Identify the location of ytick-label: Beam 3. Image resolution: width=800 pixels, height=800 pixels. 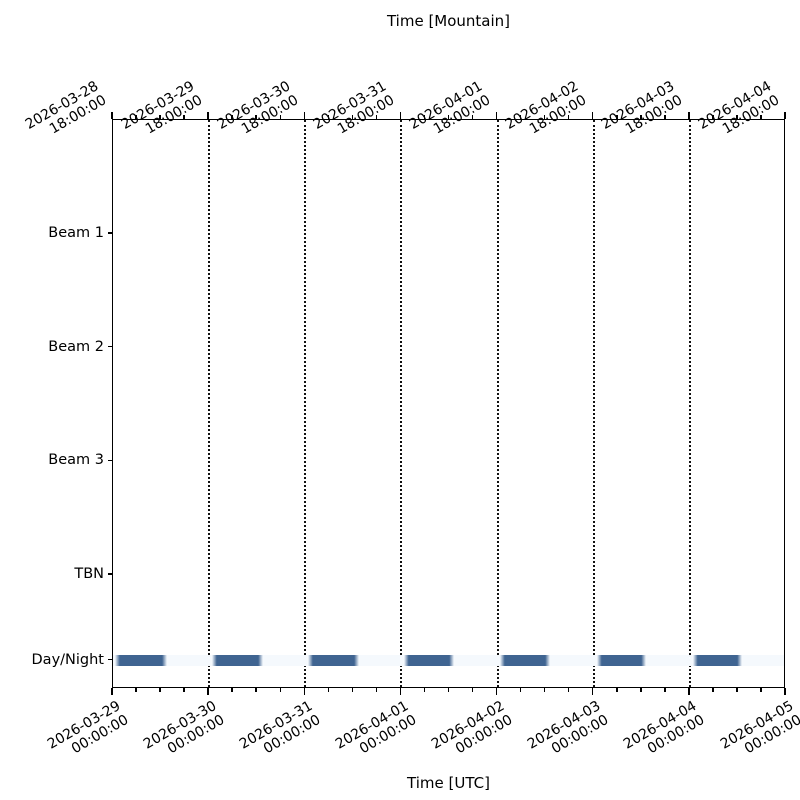
(76, 460).